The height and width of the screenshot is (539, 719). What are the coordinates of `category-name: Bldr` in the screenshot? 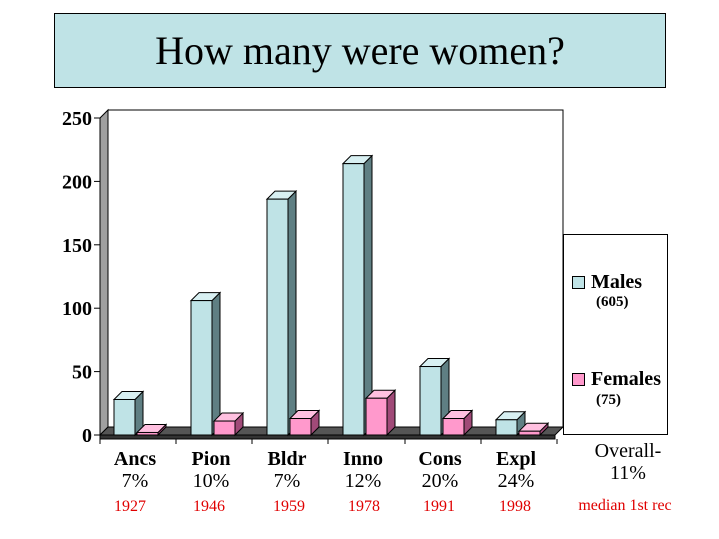 It's located at (287, 459).